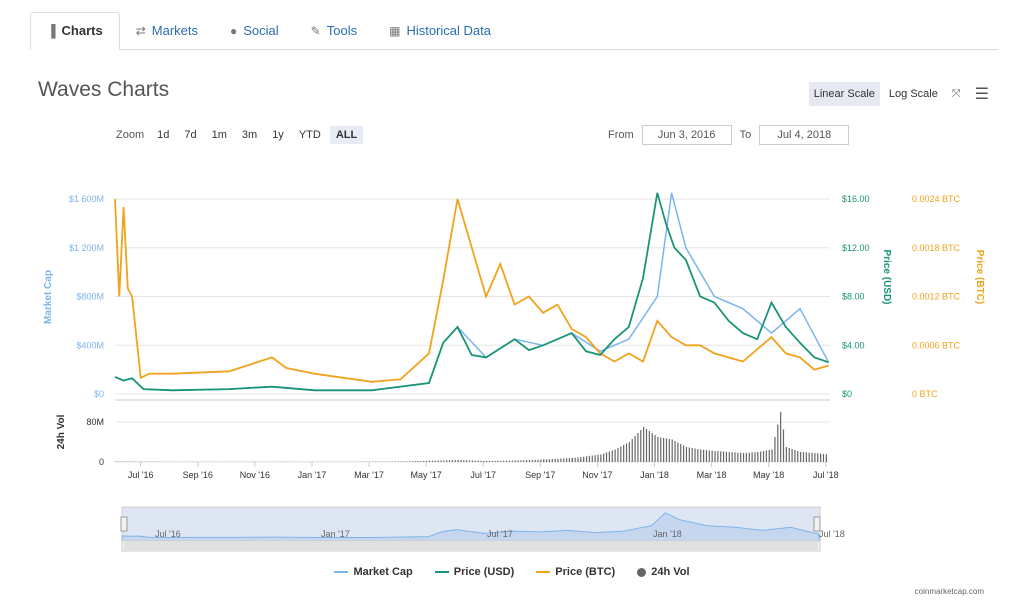 The height and width of the screenshot is (614, 1024). What do you see at coordinates (373, 572) in the screenshot?
I see `legend-market-cap: Market Cap` at bounding box center [373, 572].